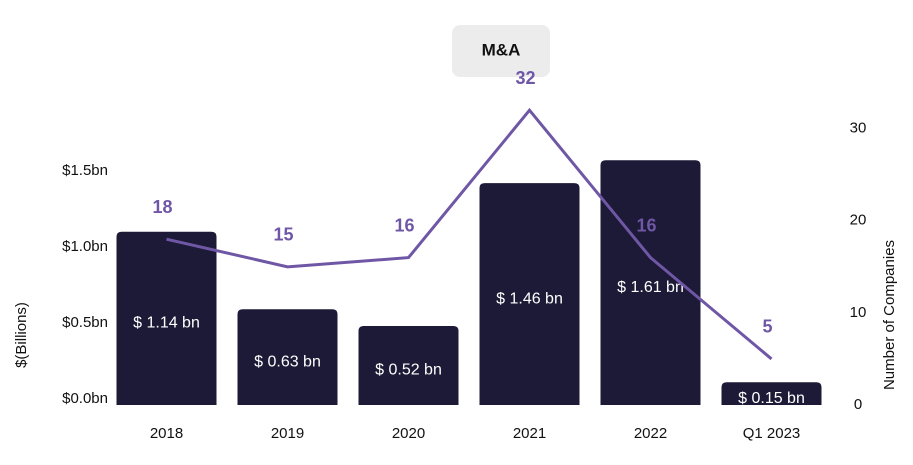 The height and width of the screenshot is (465, 913). I want to click on y2-tick-label: 0, so click(858, 404).